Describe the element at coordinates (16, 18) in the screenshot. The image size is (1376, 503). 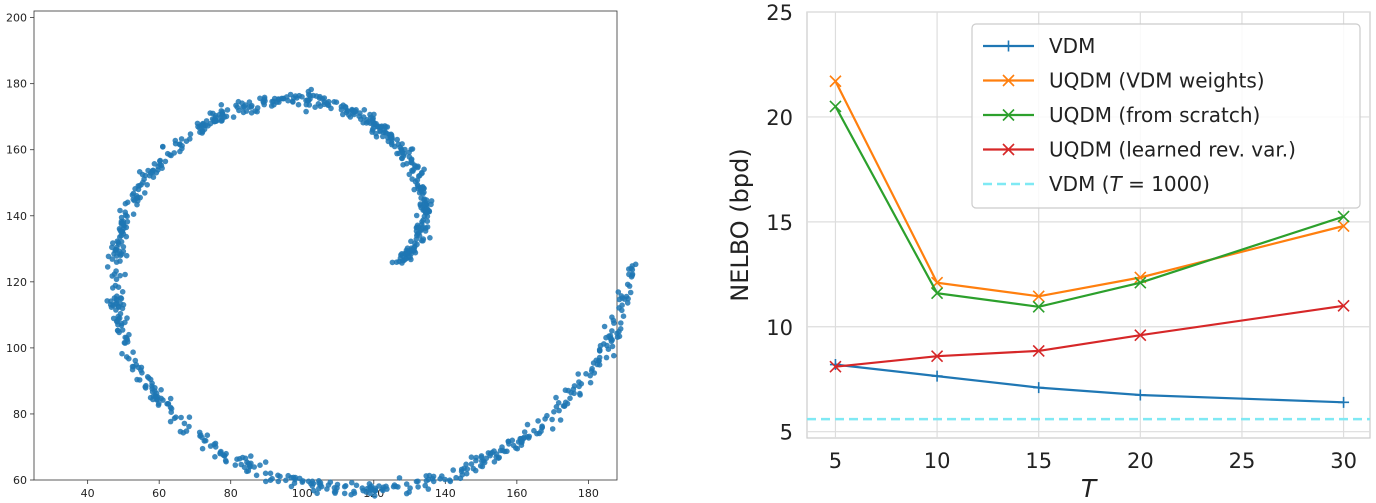
I see `y-tick-label: 200` at that location.